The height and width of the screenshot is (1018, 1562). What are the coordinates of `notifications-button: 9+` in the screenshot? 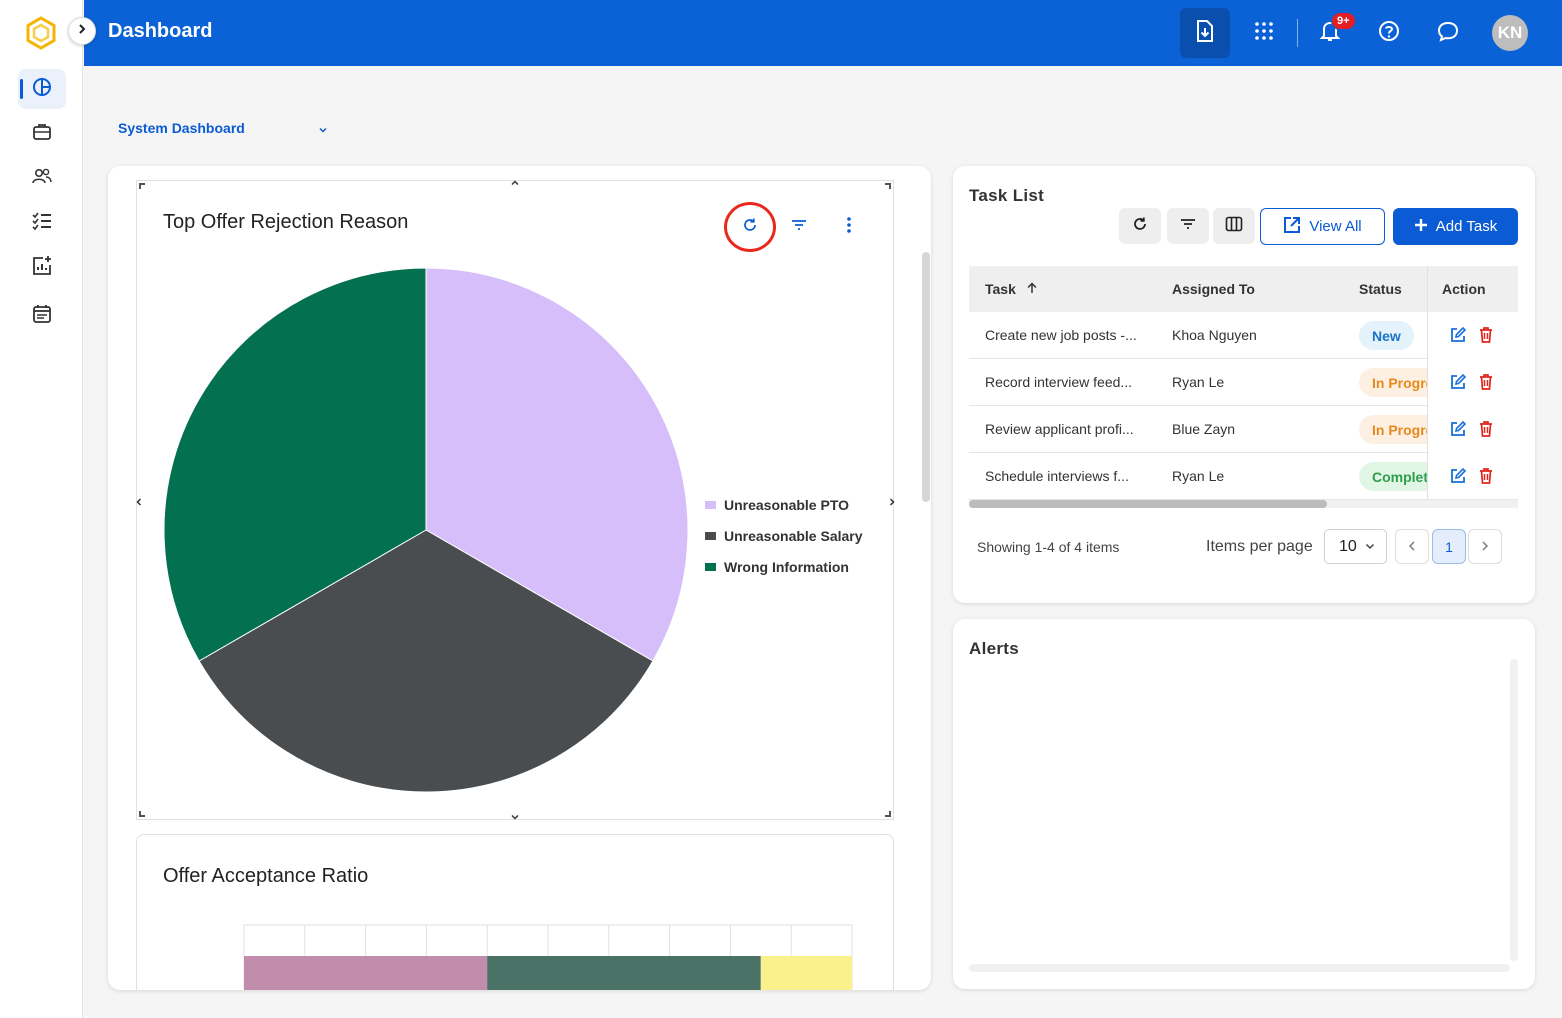 It's located at (1330, 33).